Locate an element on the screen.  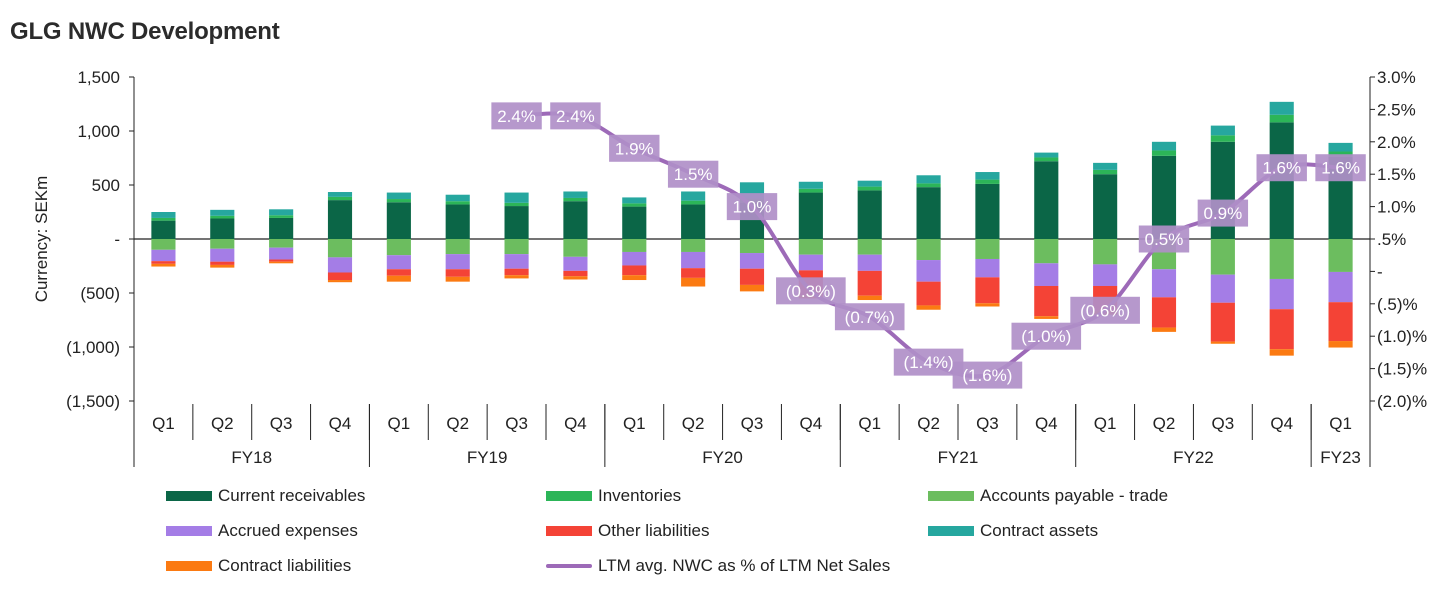
y-tick-label: 1,000 is located at coordinates (98, 131).